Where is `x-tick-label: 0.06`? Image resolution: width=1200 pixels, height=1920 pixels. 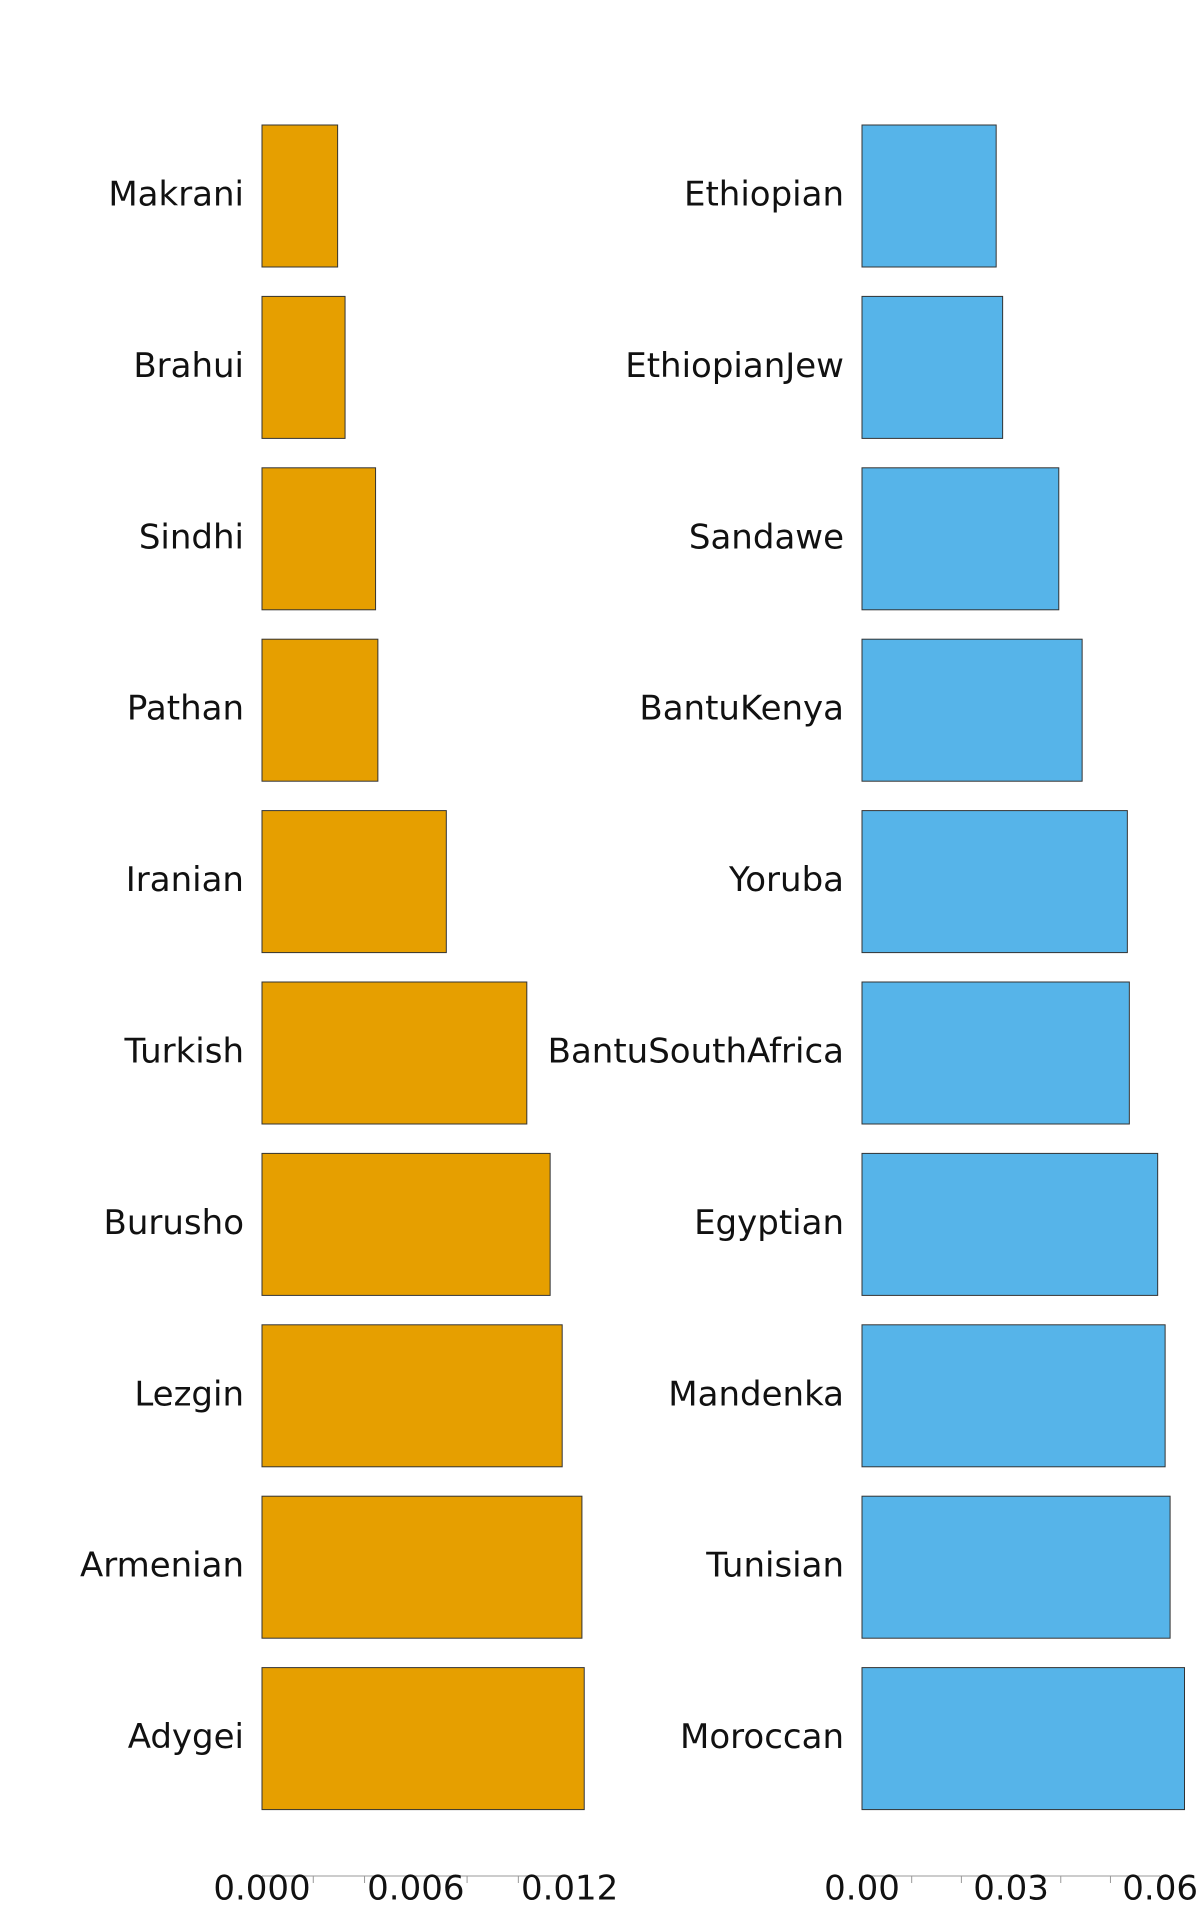
x-tick-label: 0.06 is located at coordinates (1160, 1889).